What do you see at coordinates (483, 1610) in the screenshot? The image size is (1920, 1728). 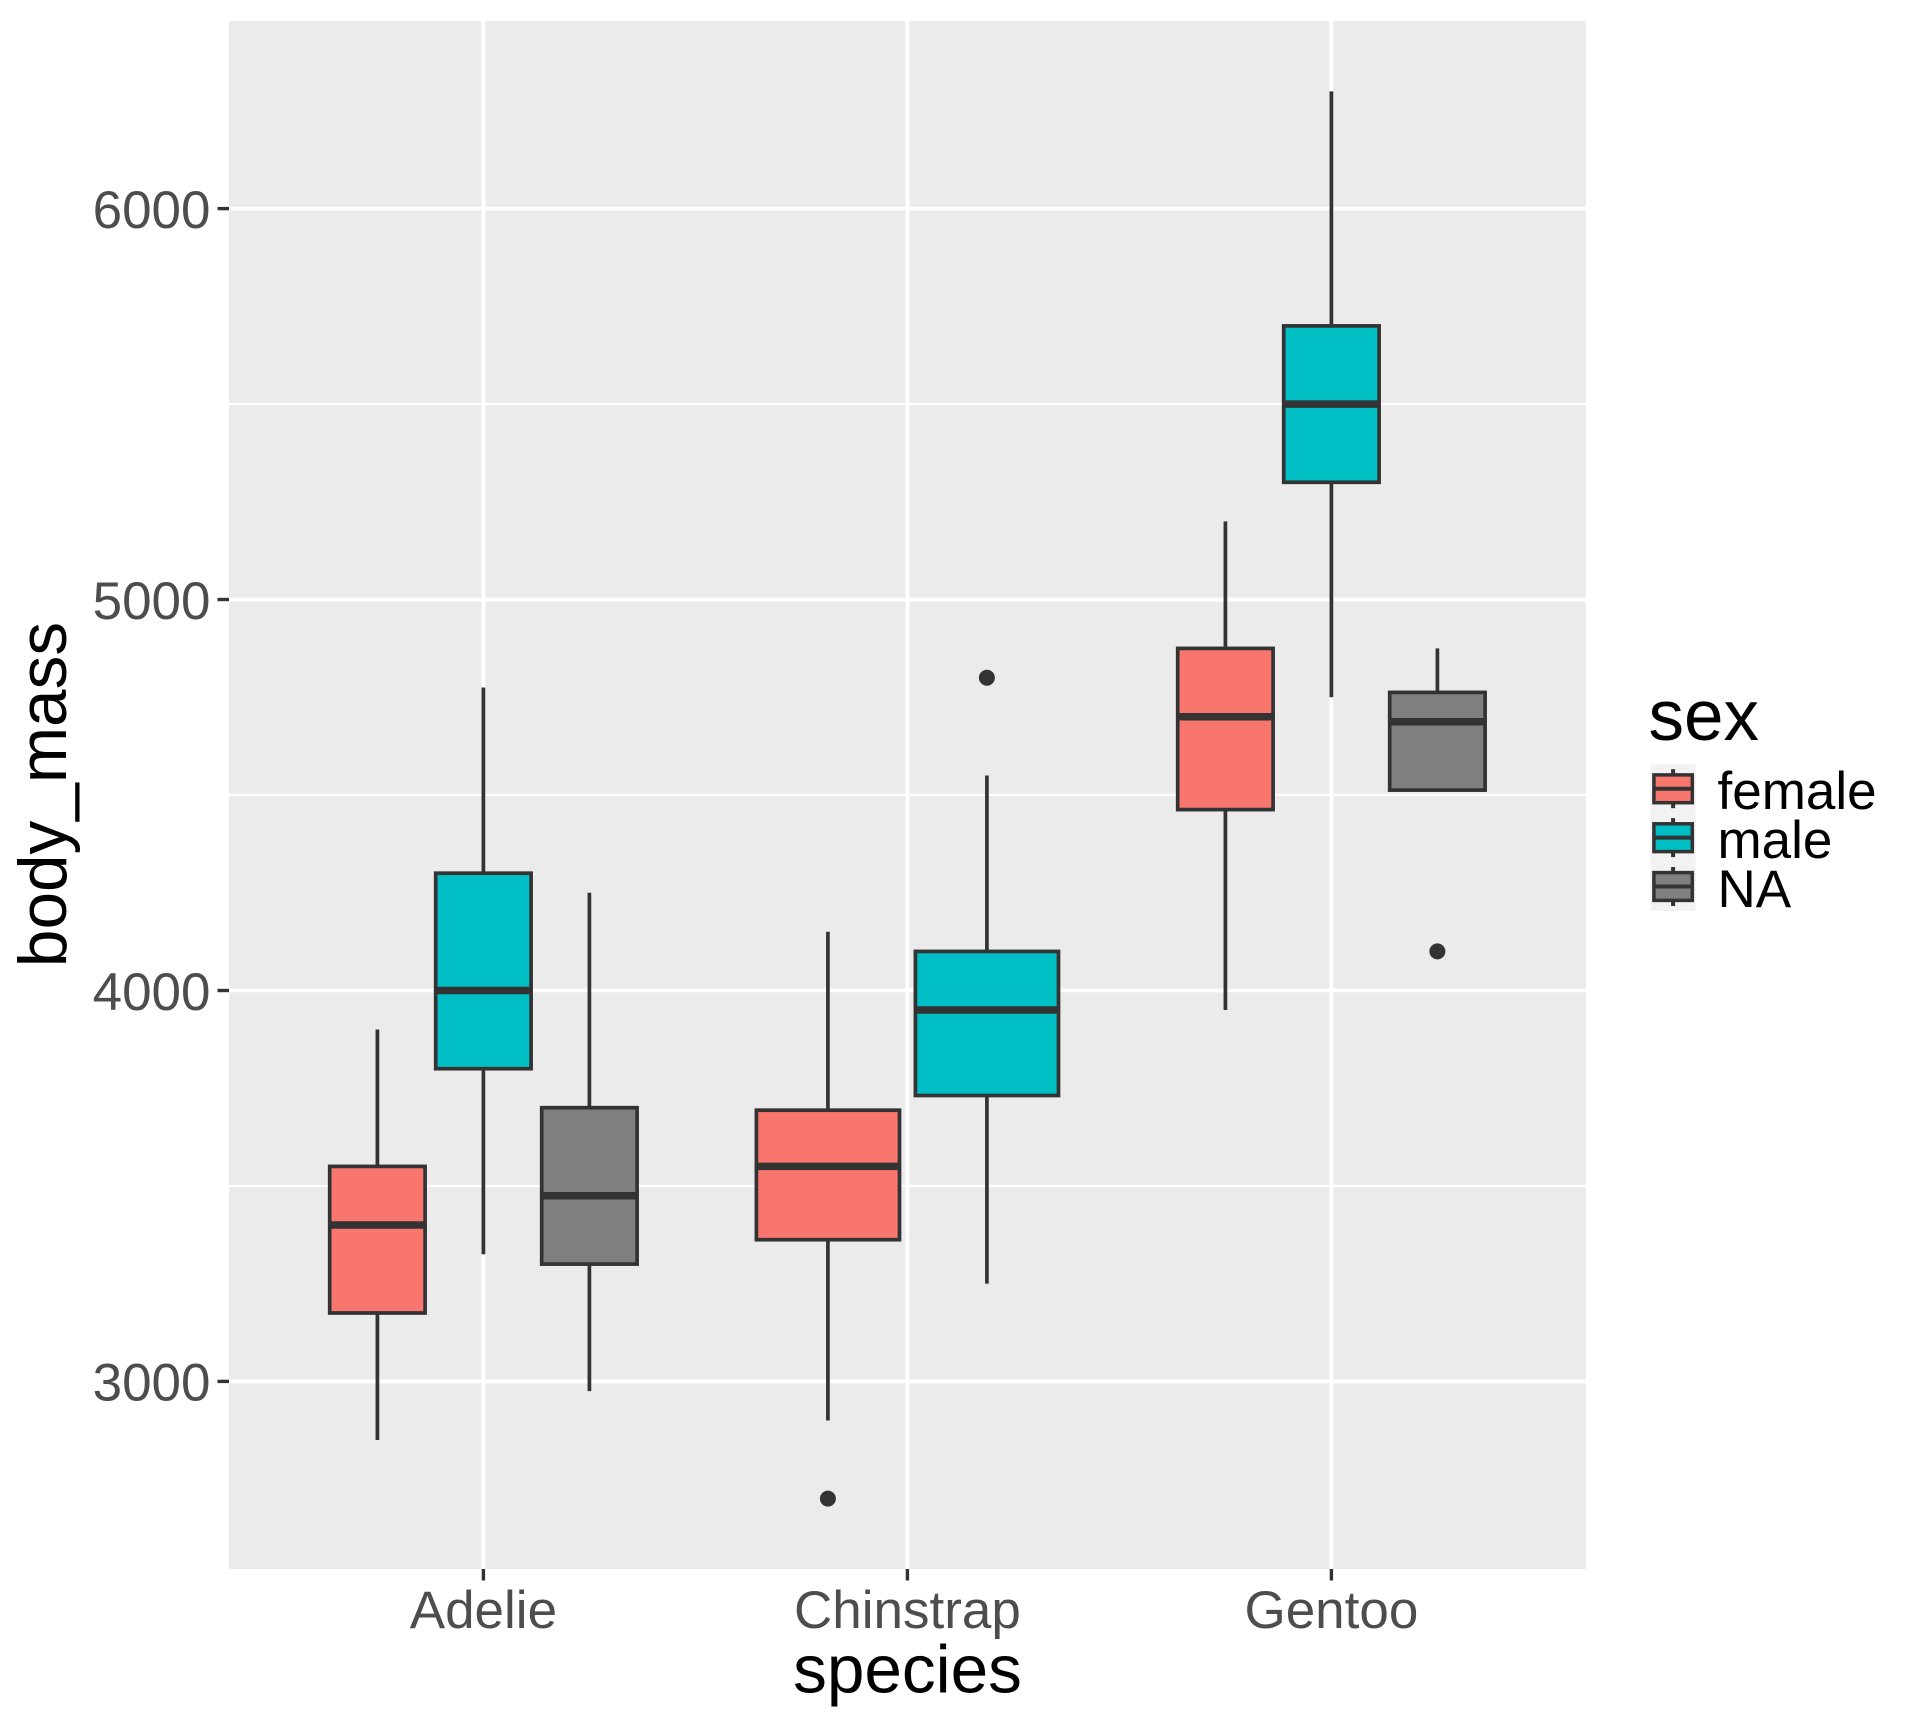 I see `svg-text: Adelie` at bounding box center [483, 1610].